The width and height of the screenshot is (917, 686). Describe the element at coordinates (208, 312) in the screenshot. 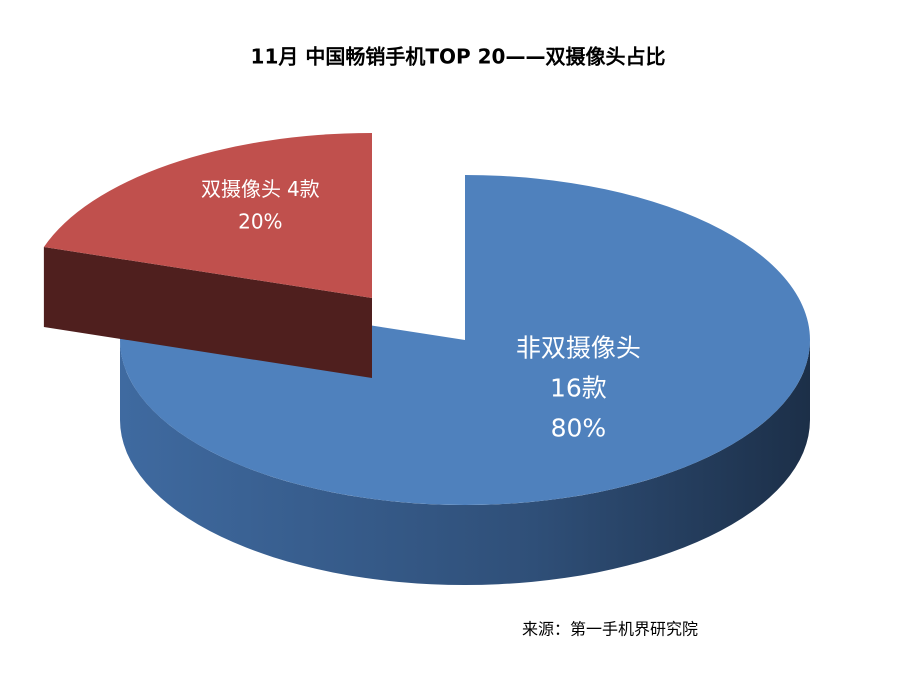

I see `slice-cut` at that location.